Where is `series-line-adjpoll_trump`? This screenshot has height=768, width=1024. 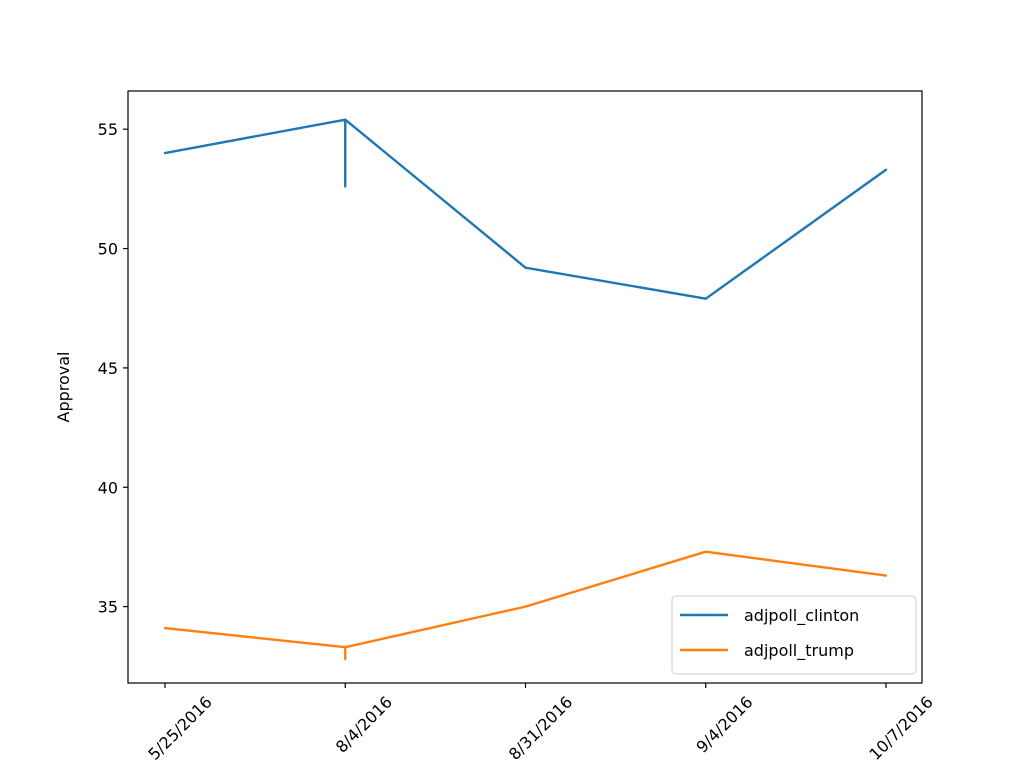
series-line-adjpoll_trump is located at coordinates (525, 605).